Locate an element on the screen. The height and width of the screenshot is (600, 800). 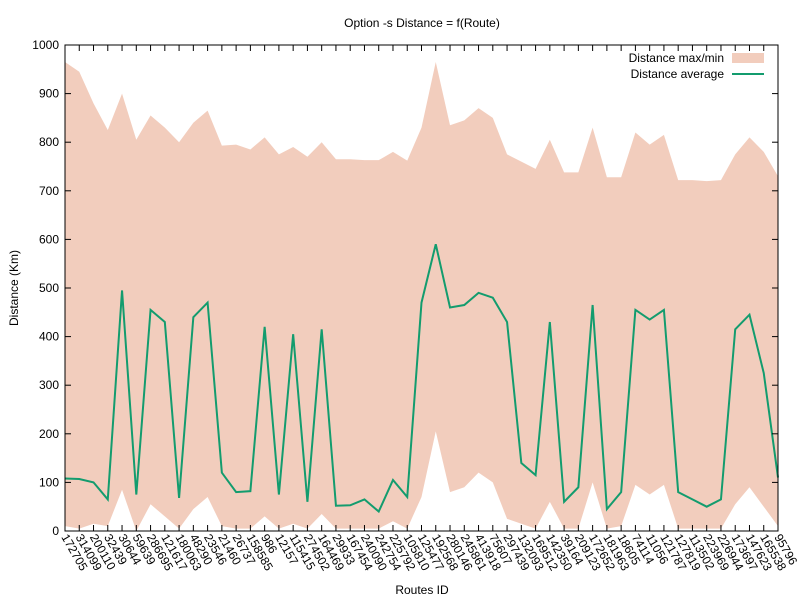
y-tick-label: 500 is located at coordinates (49, 288).